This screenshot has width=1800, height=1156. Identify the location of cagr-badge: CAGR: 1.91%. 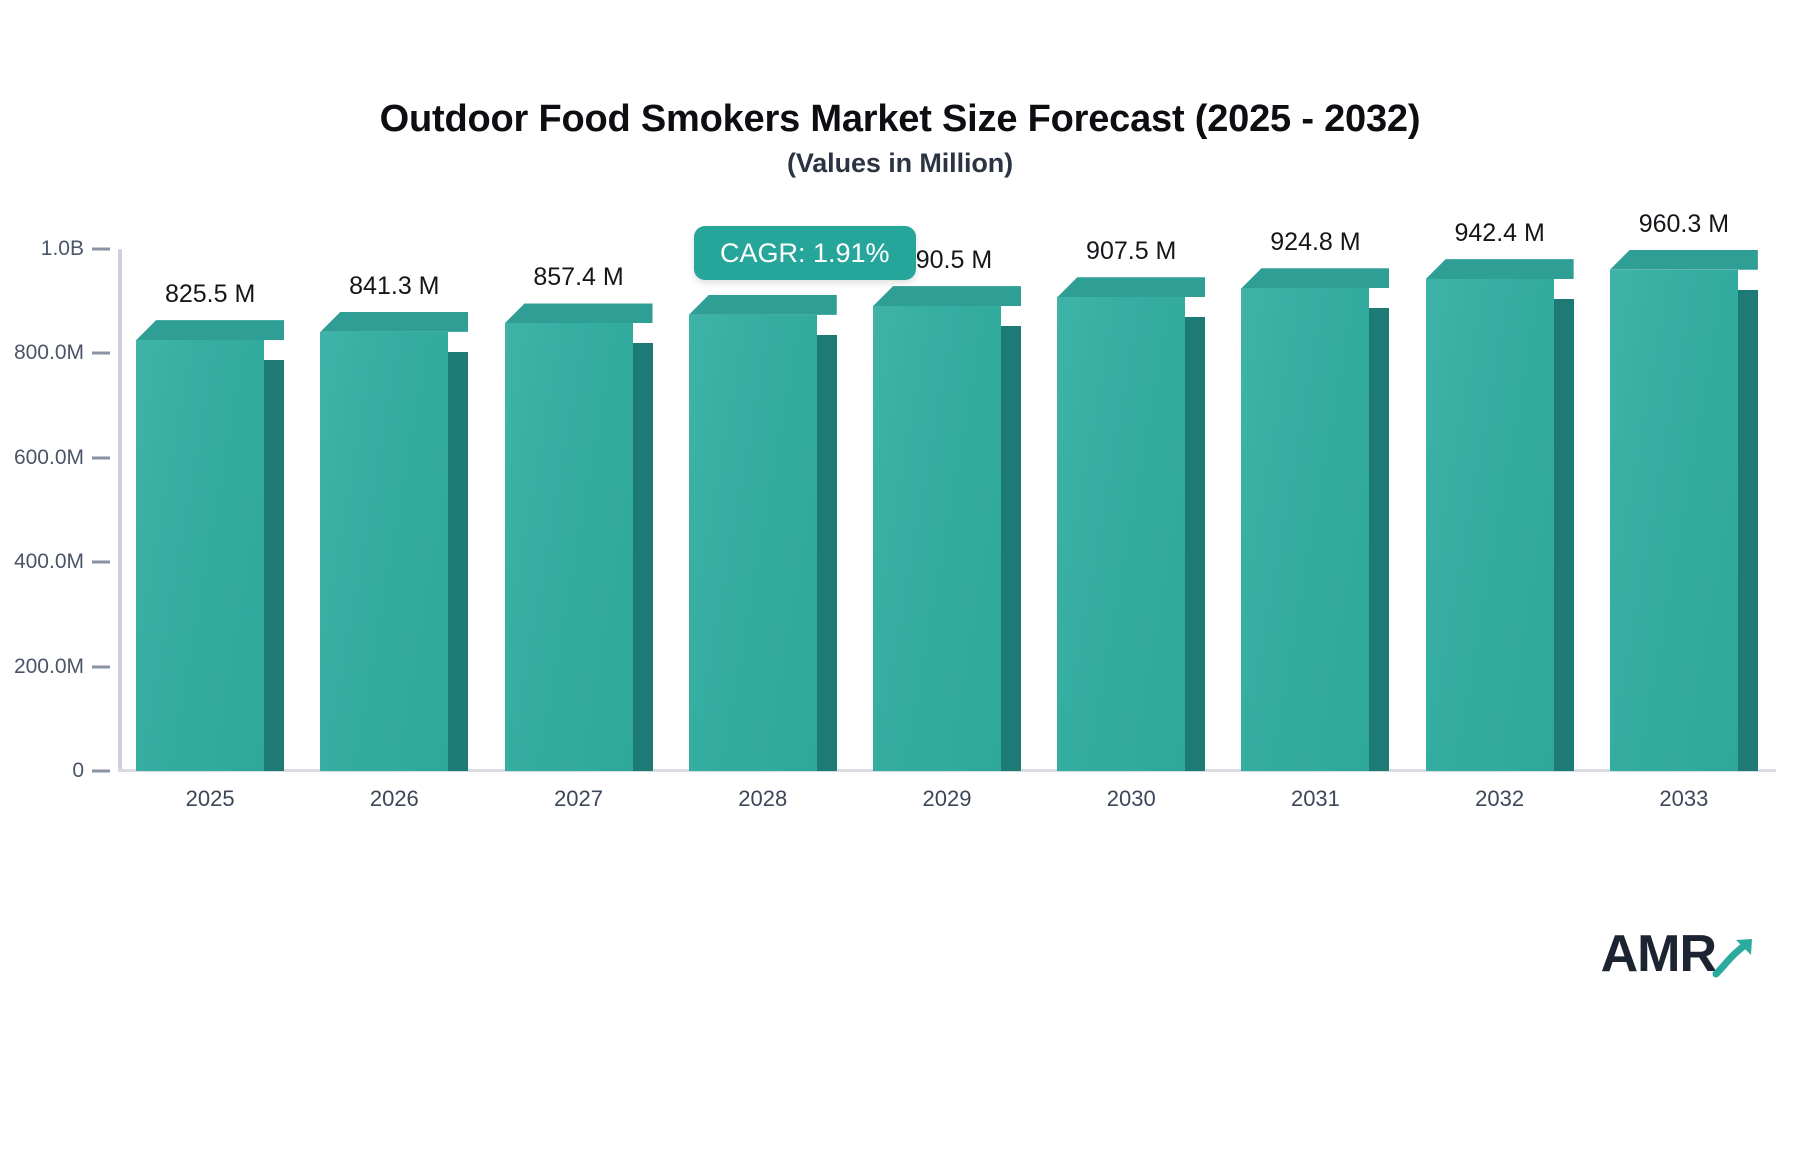
(805, 253).